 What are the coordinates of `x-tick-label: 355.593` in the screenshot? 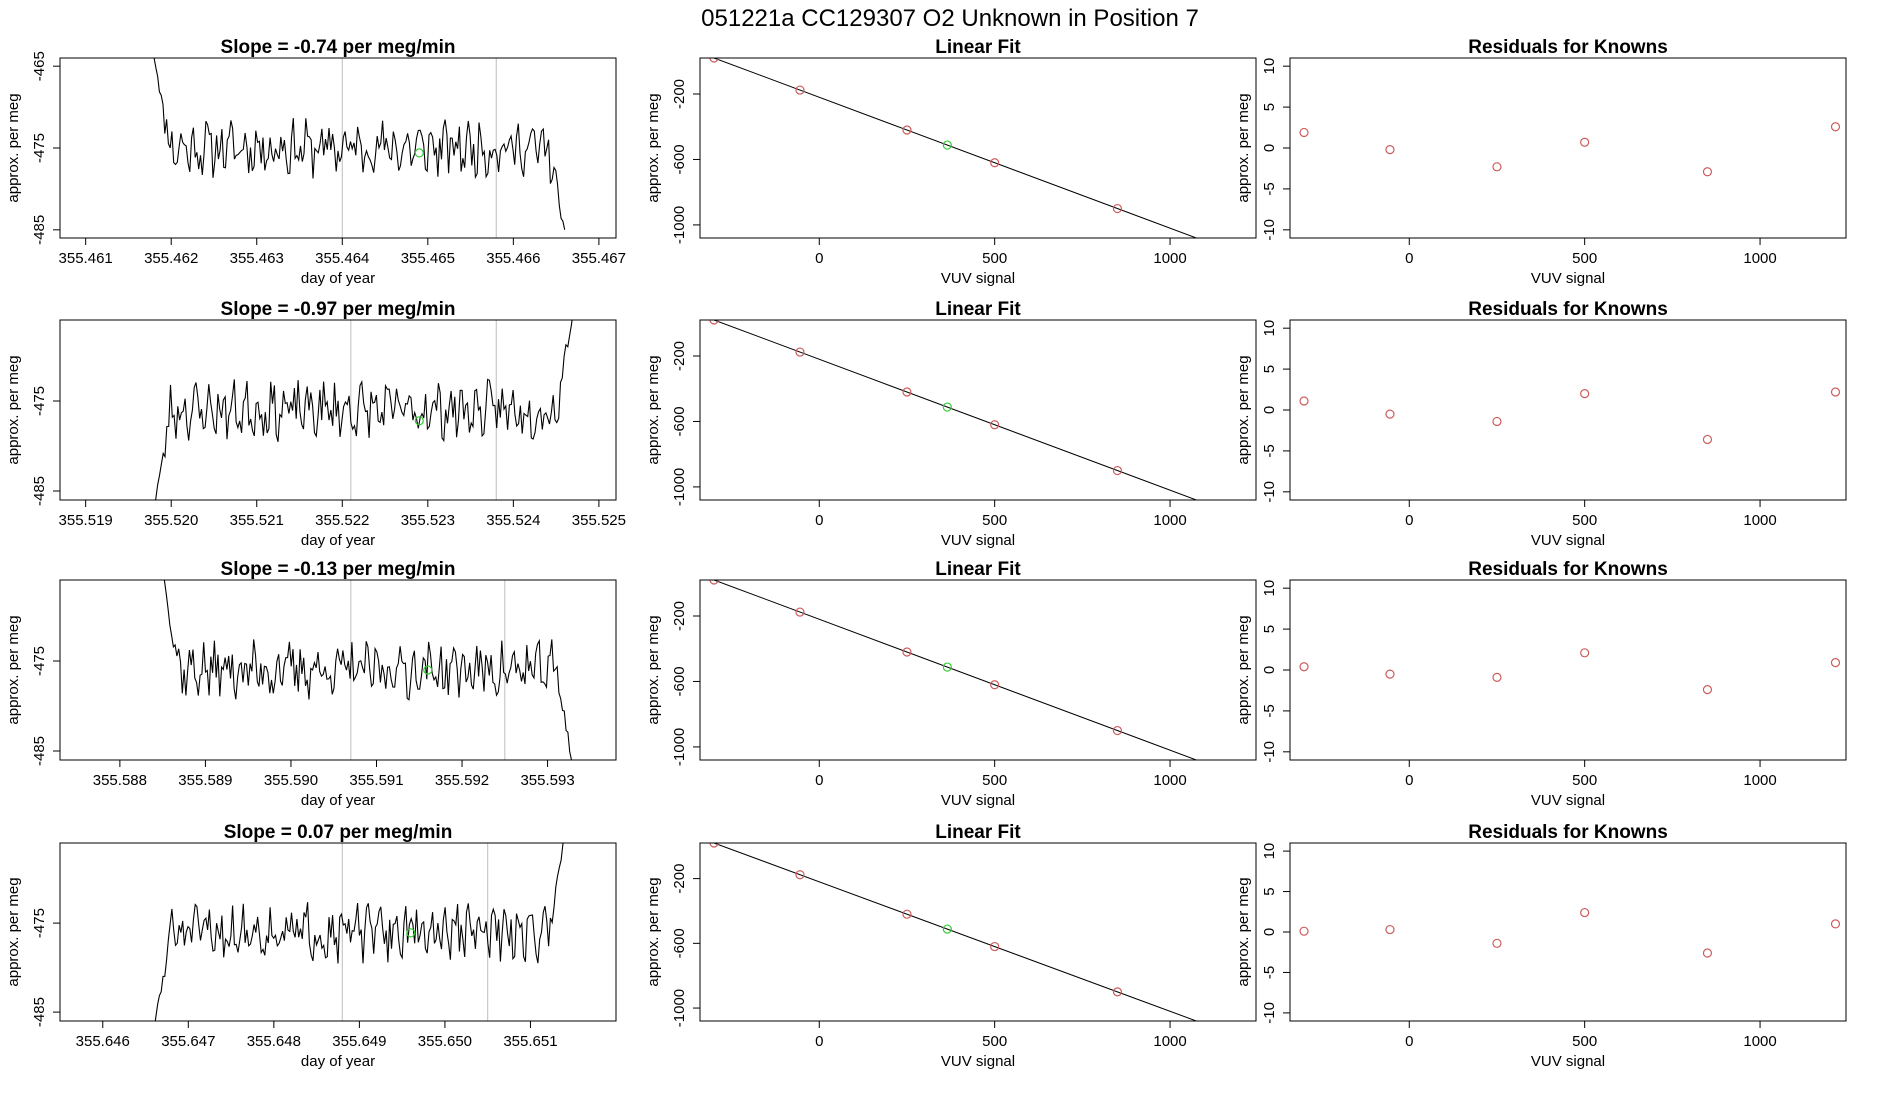 It's located at (547, 780).